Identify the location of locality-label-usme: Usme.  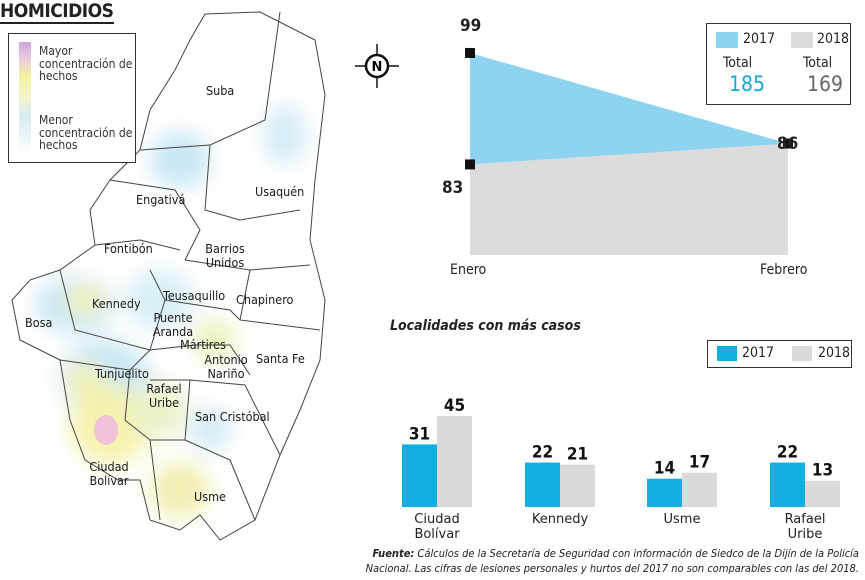
(210, 496).